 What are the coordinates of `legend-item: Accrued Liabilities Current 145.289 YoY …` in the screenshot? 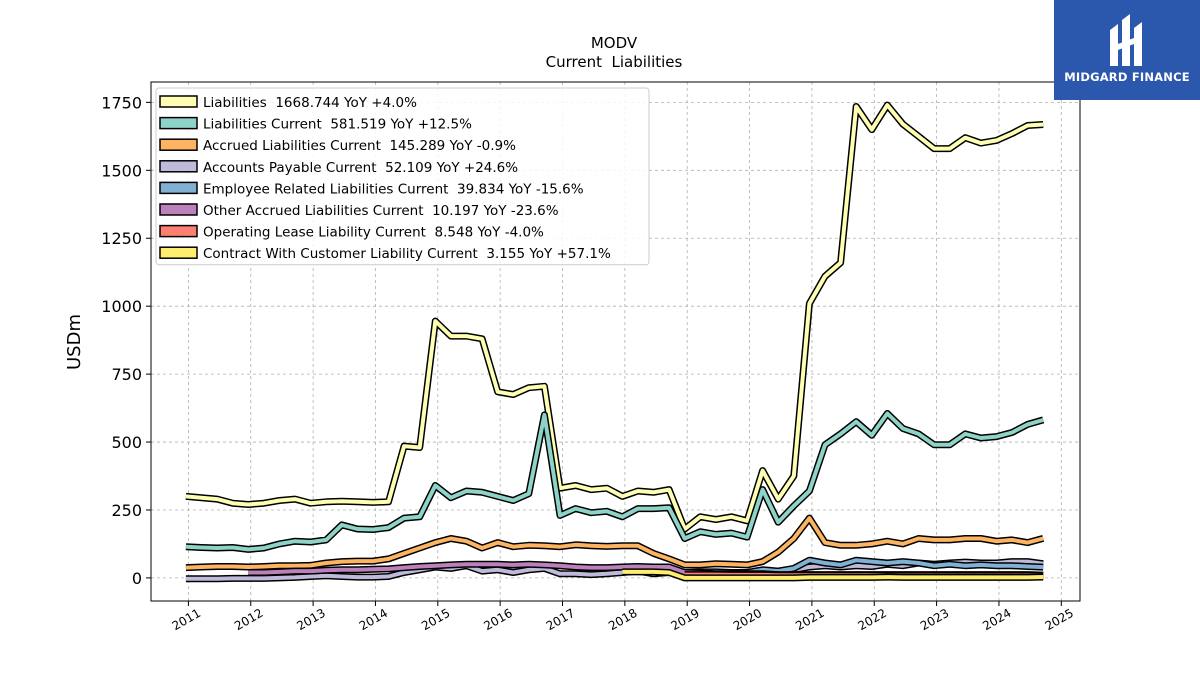 It's located at (337, 146).